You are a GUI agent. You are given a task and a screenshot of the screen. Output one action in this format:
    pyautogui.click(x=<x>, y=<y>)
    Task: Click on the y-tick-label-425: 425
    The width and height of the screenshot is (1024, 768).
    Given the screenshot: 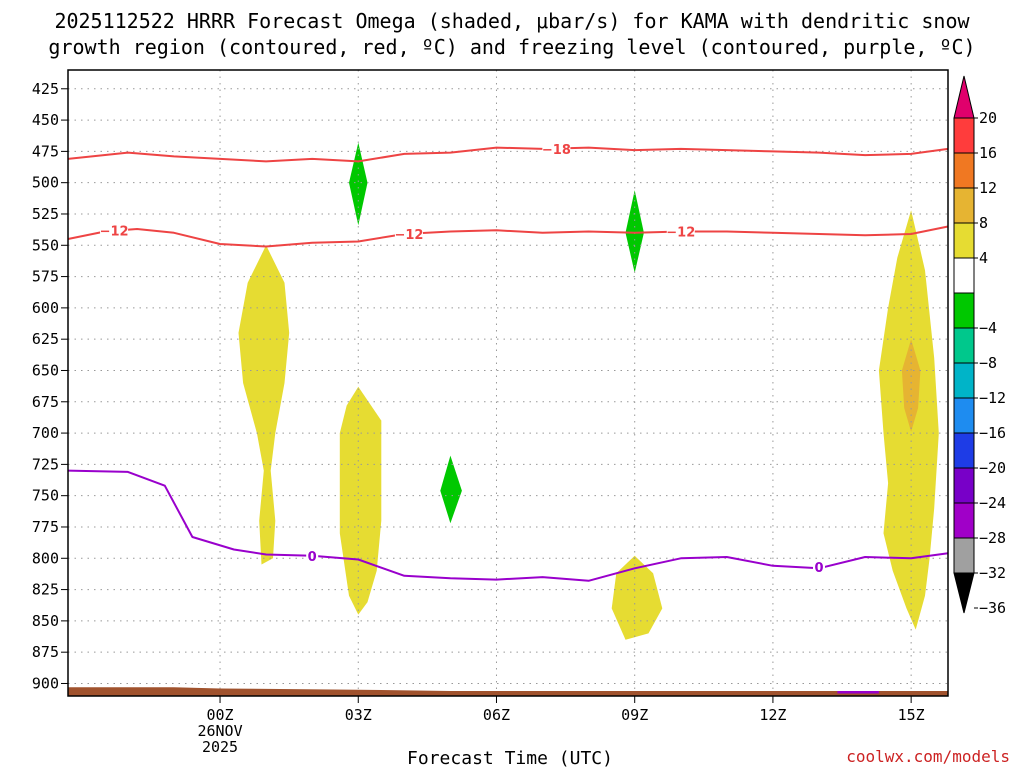 What is the action you would take?
    pyautogui.click(x=45, y=89)
    